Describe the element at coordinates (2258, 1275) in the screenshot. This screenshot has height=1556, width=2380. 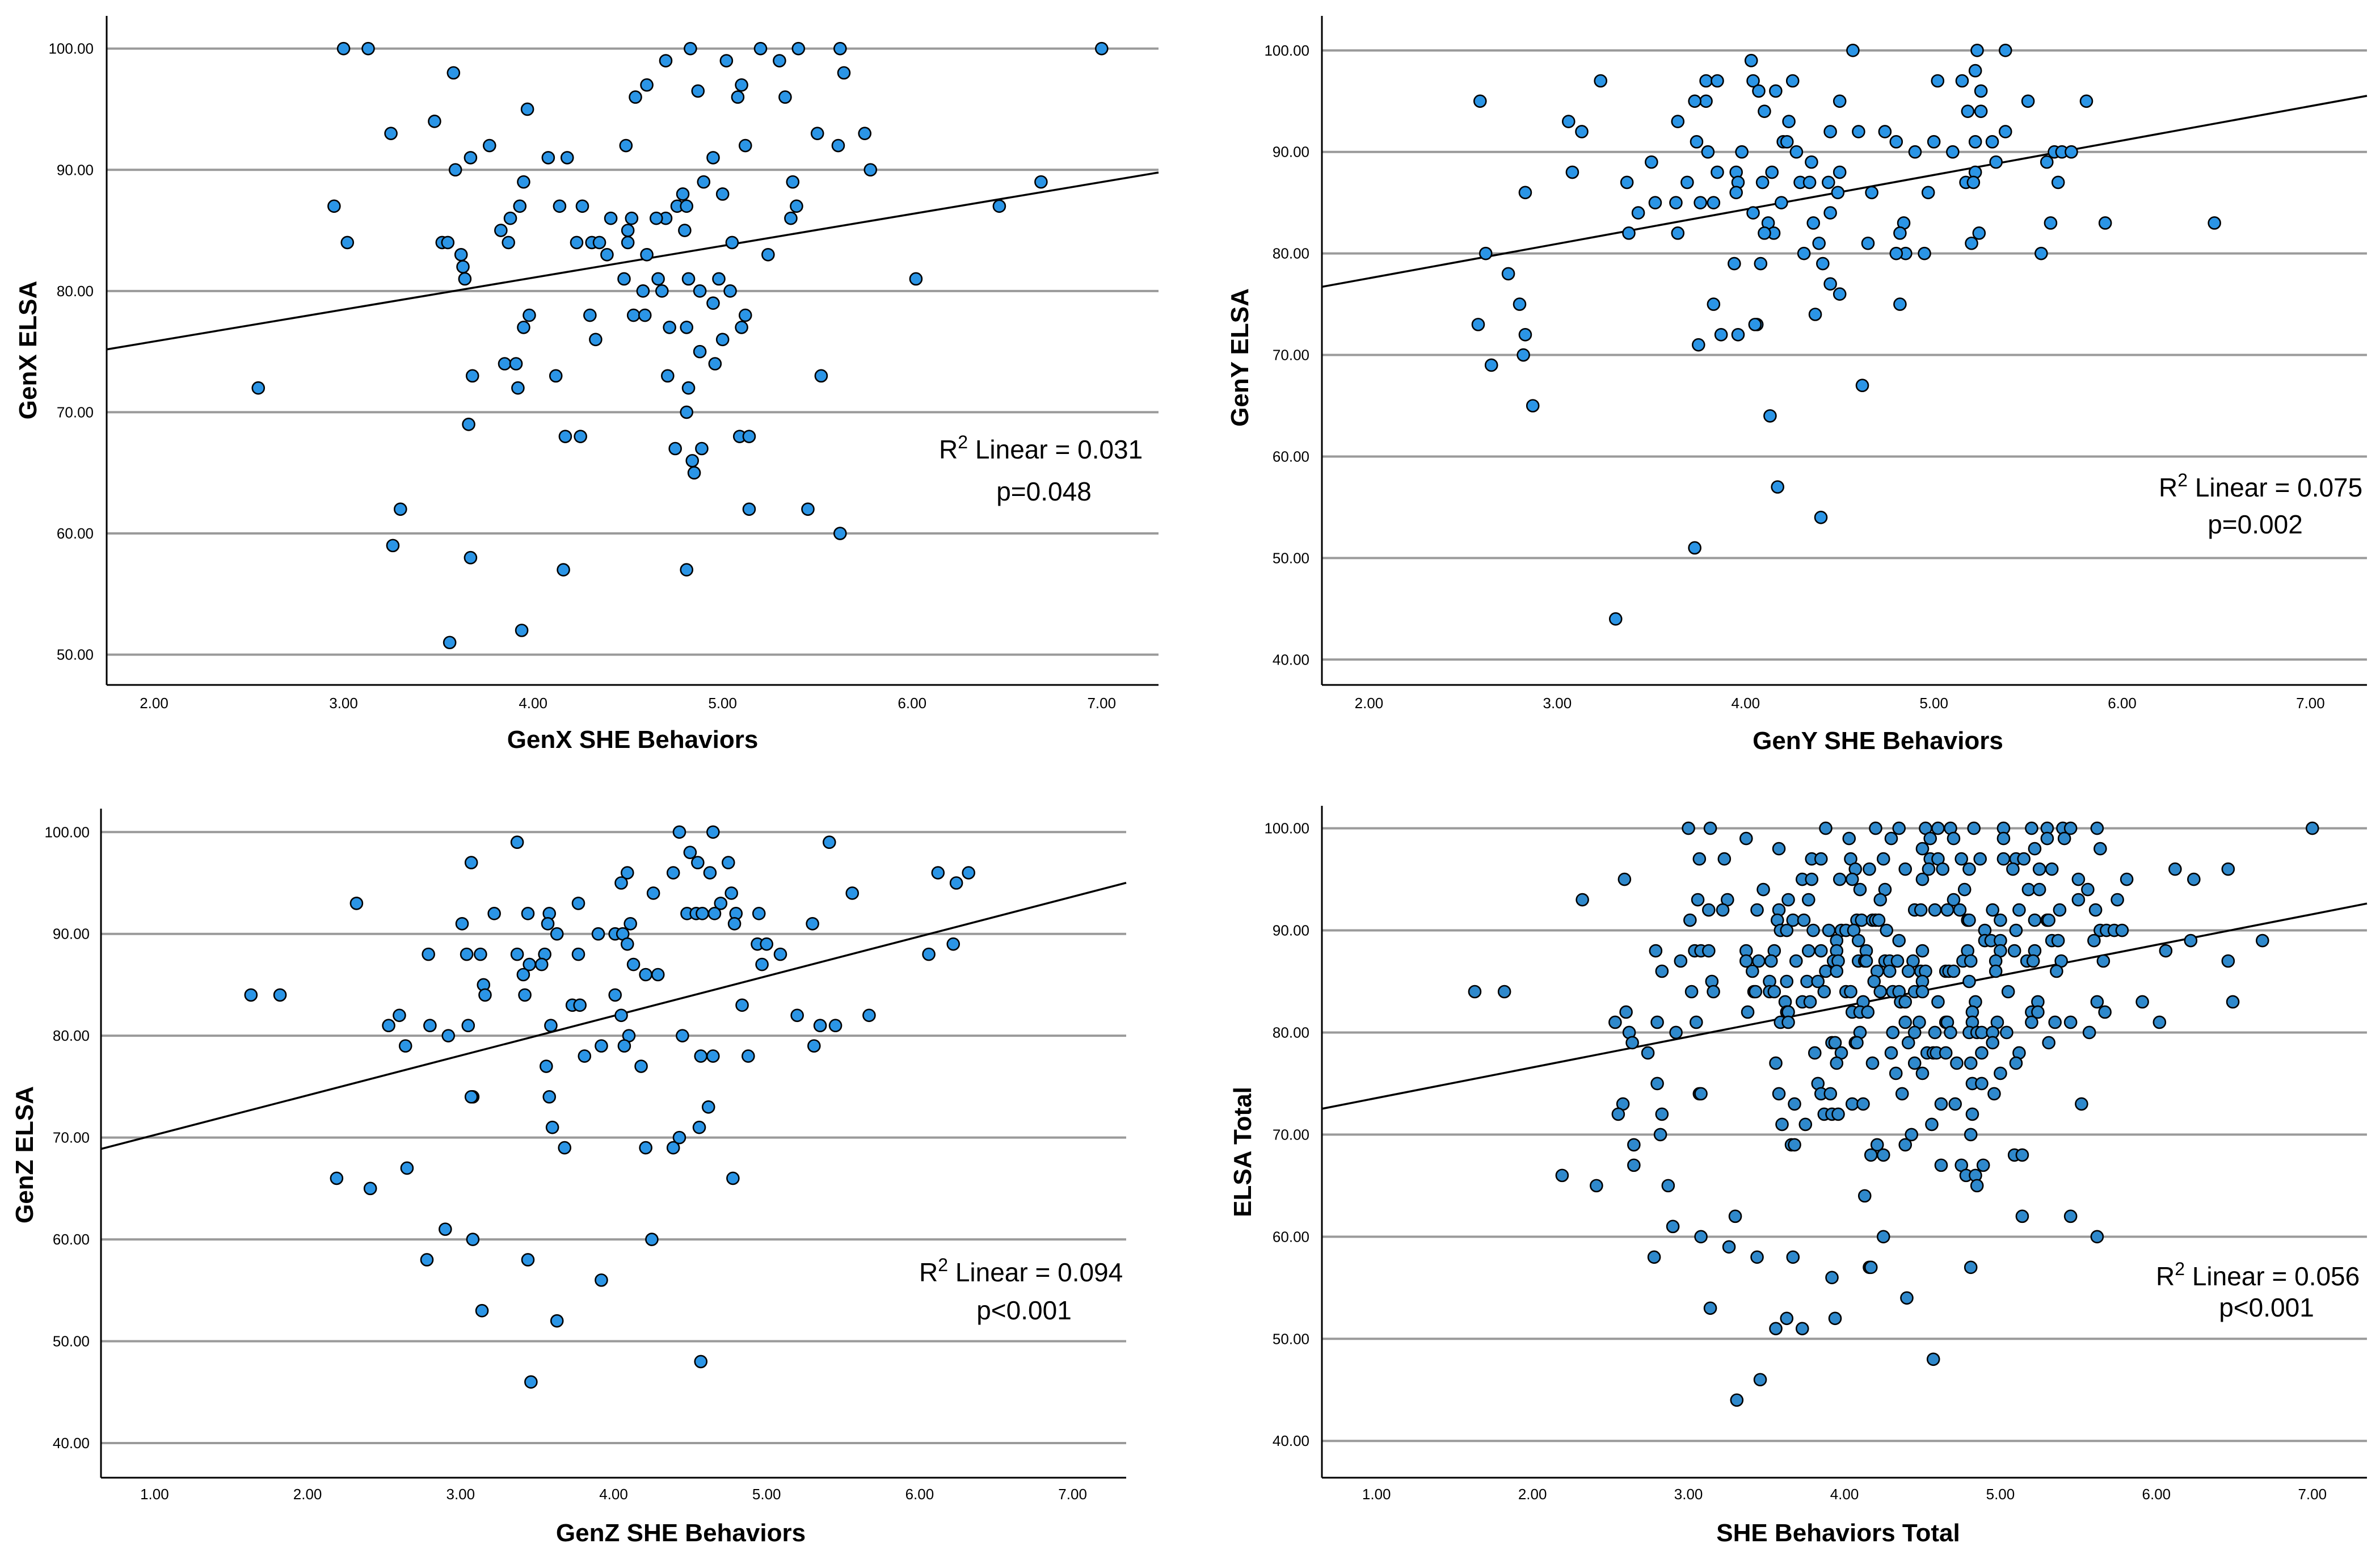
I see `r-squared-annotation: R2 Linear = 0.056` at that location.